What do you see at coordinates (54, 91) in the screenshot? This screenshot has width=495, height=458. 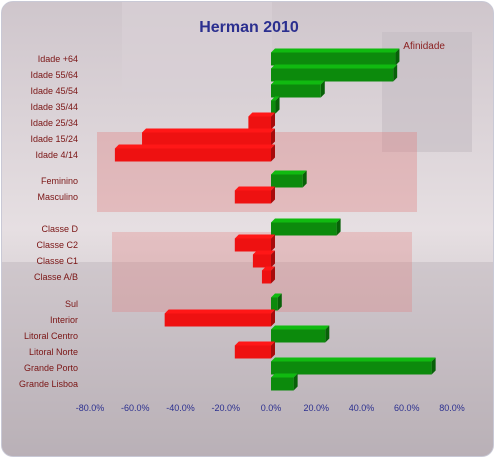 I see `category-label: Idade 45/54` at bounding box center [54, 91].